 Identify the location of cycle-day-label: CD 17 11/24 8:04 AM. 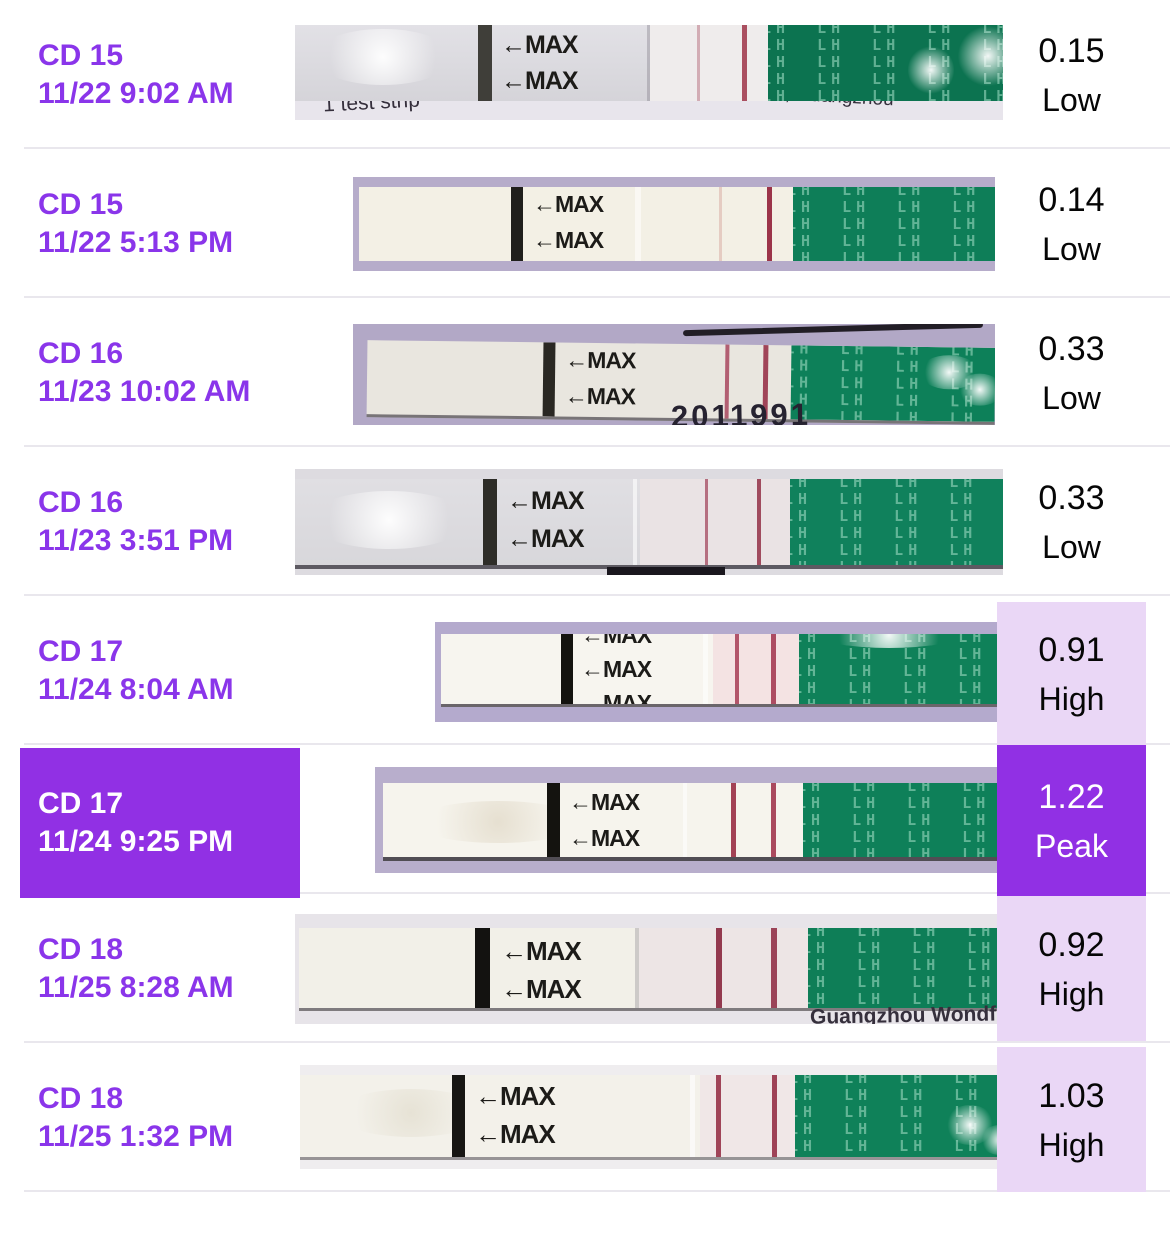
(136, 670).